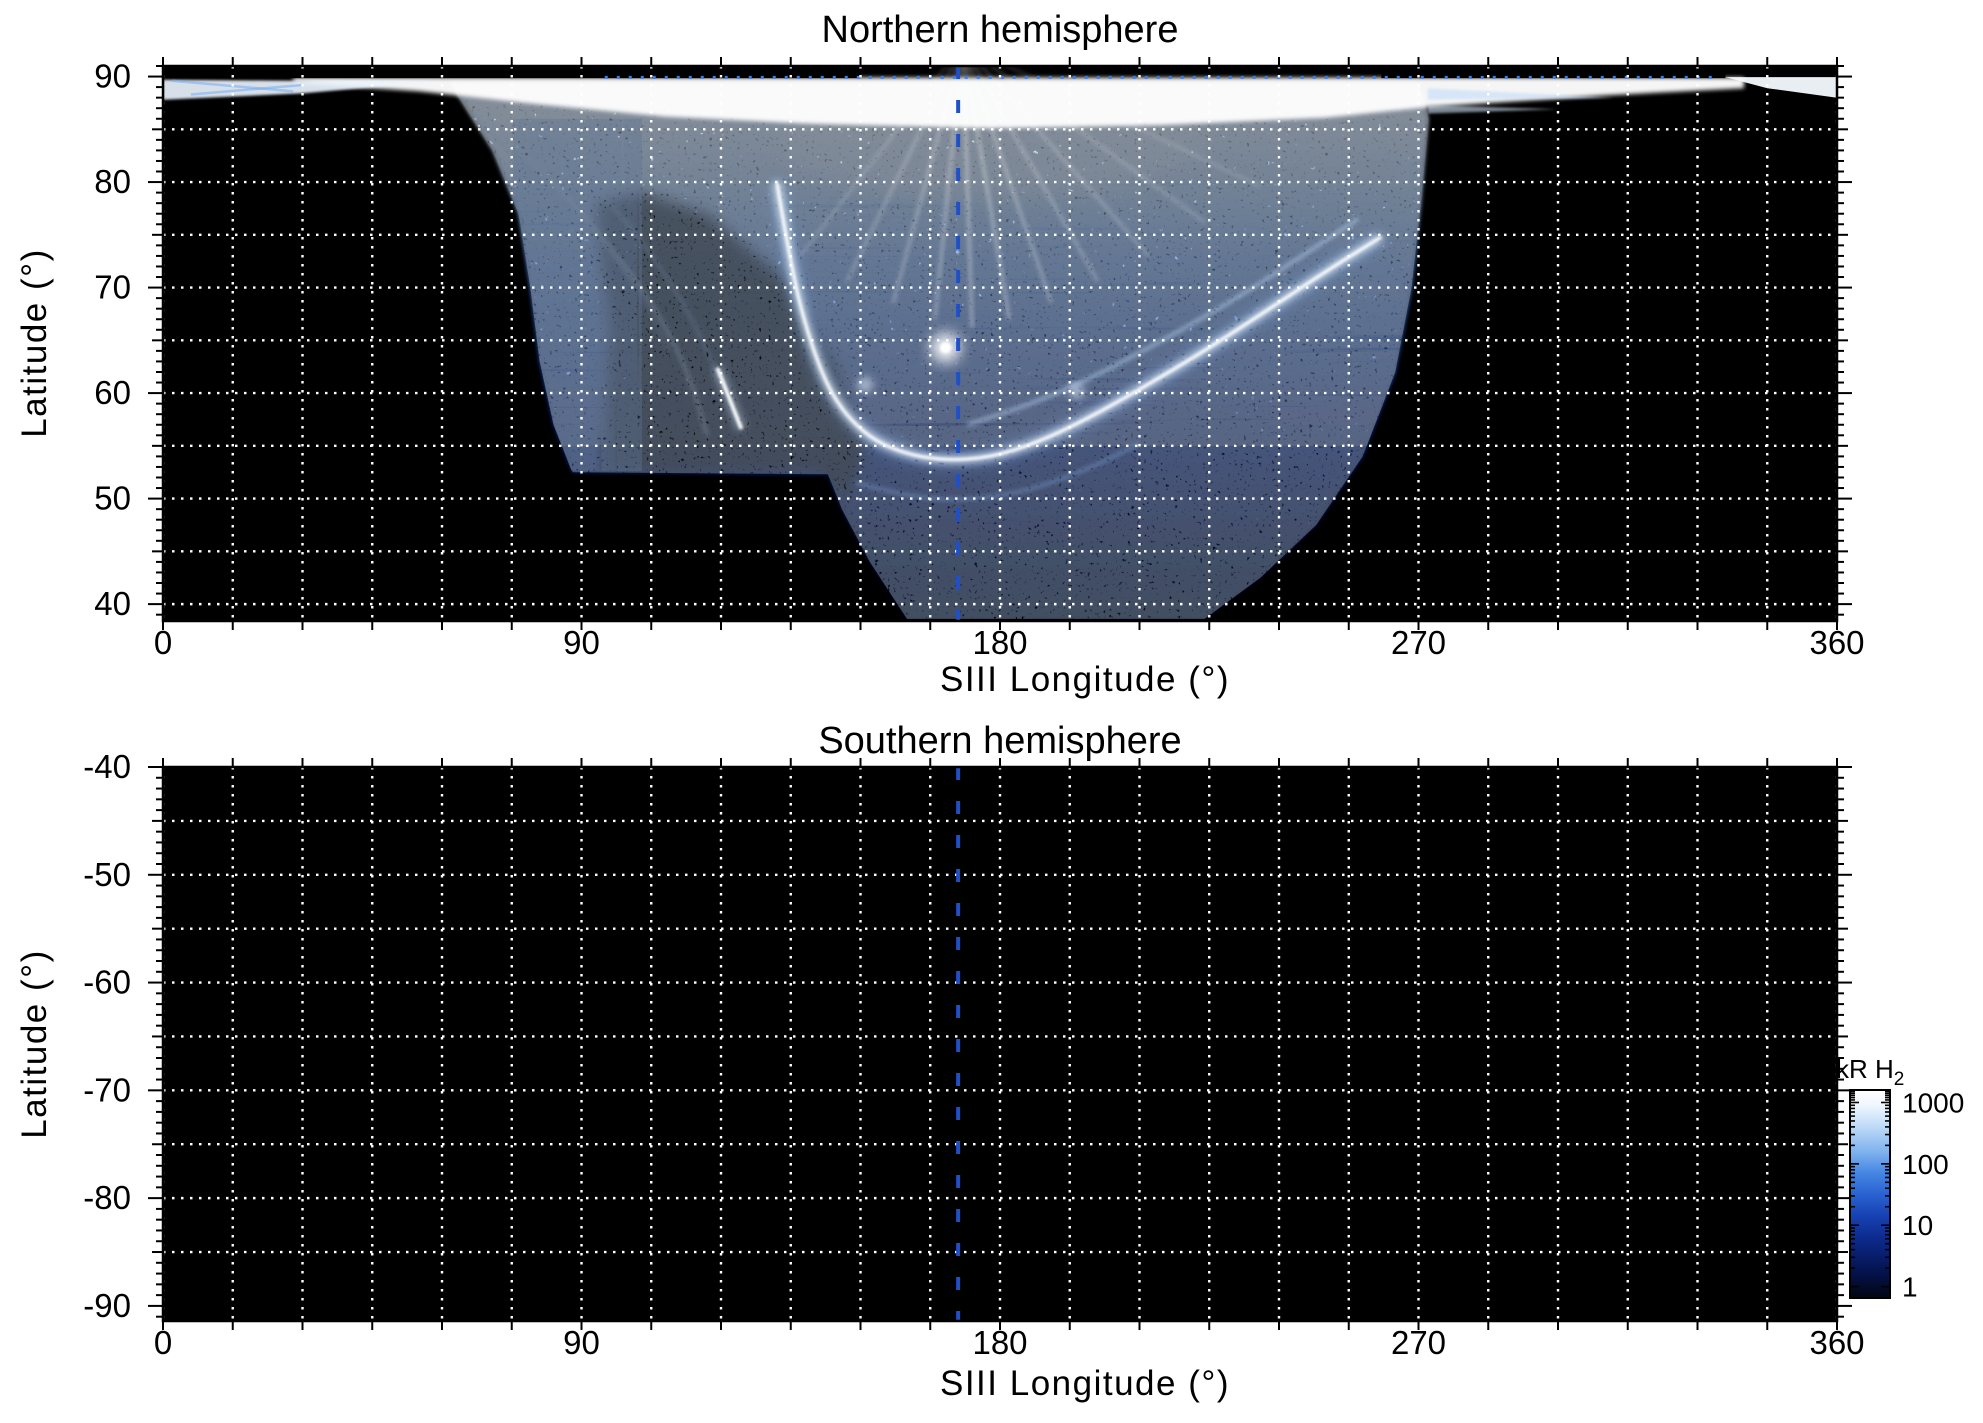 This screenshot has height=1423, width=1983. What do you see at coordinates (112, 76) in the screenshot?
I see `y-tick-label: 90` at bounding box center [112, 76].